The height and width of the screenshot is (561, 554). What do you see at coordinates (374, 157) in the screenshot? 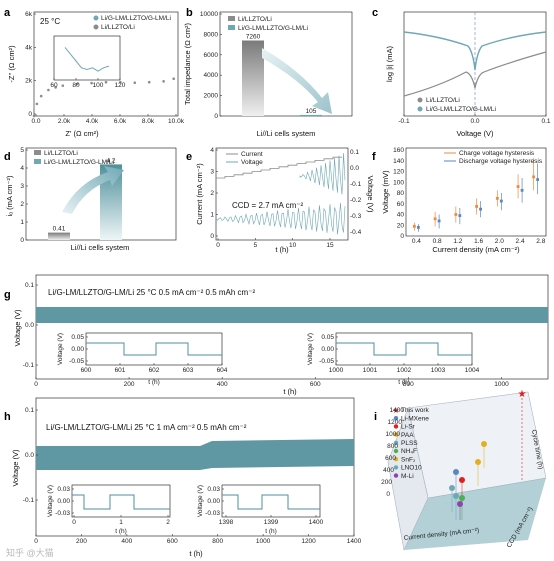
I see `panel-label-f: f` at bounding box center [374, 157].